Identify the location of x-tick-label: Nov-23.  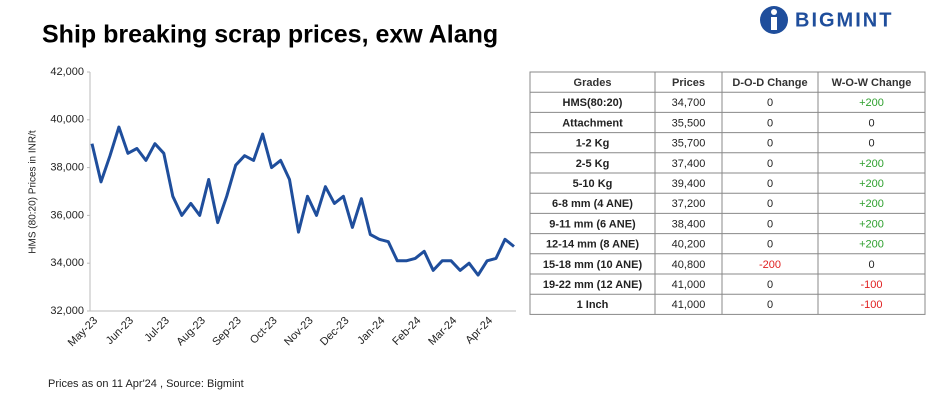
(299, 332).